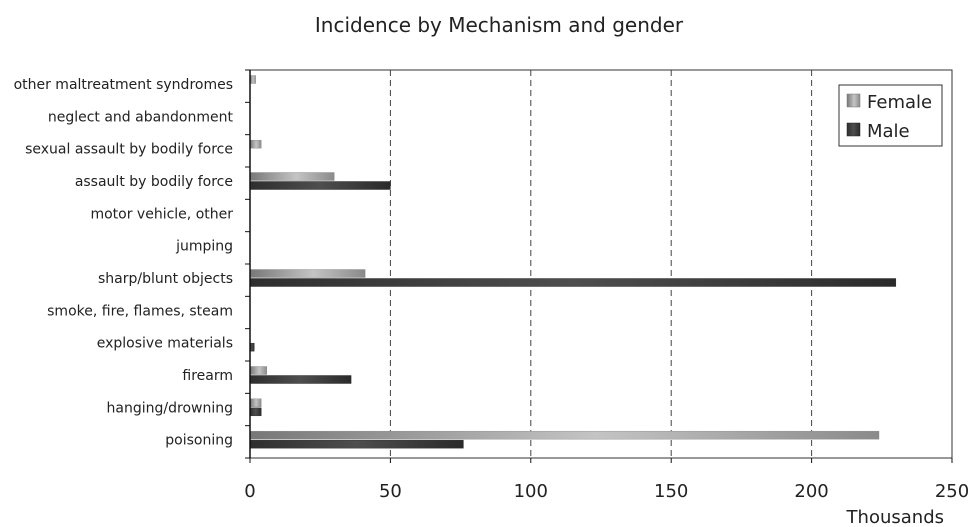 The height and width of the screenshot is (527, 970). Describe the element at coordinates (165, 344) in the screenshot. I see `category-label: explosive materials` at that location.